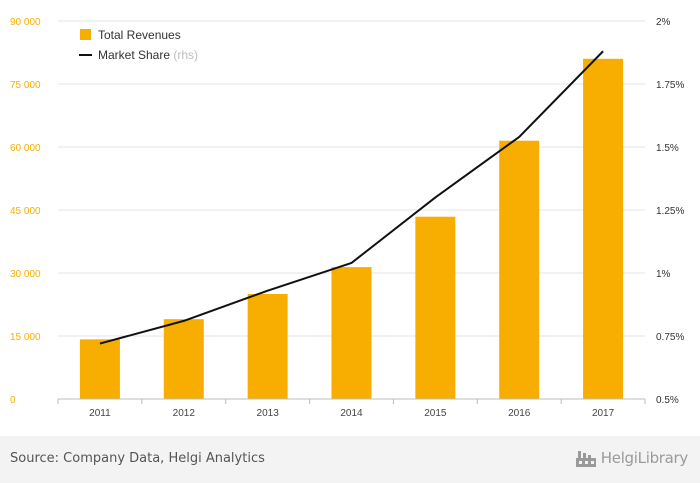  Describe the element at coordinates (670, 211) in the screenshot. I see `y-right-tick-label: 1.25%` at that location.